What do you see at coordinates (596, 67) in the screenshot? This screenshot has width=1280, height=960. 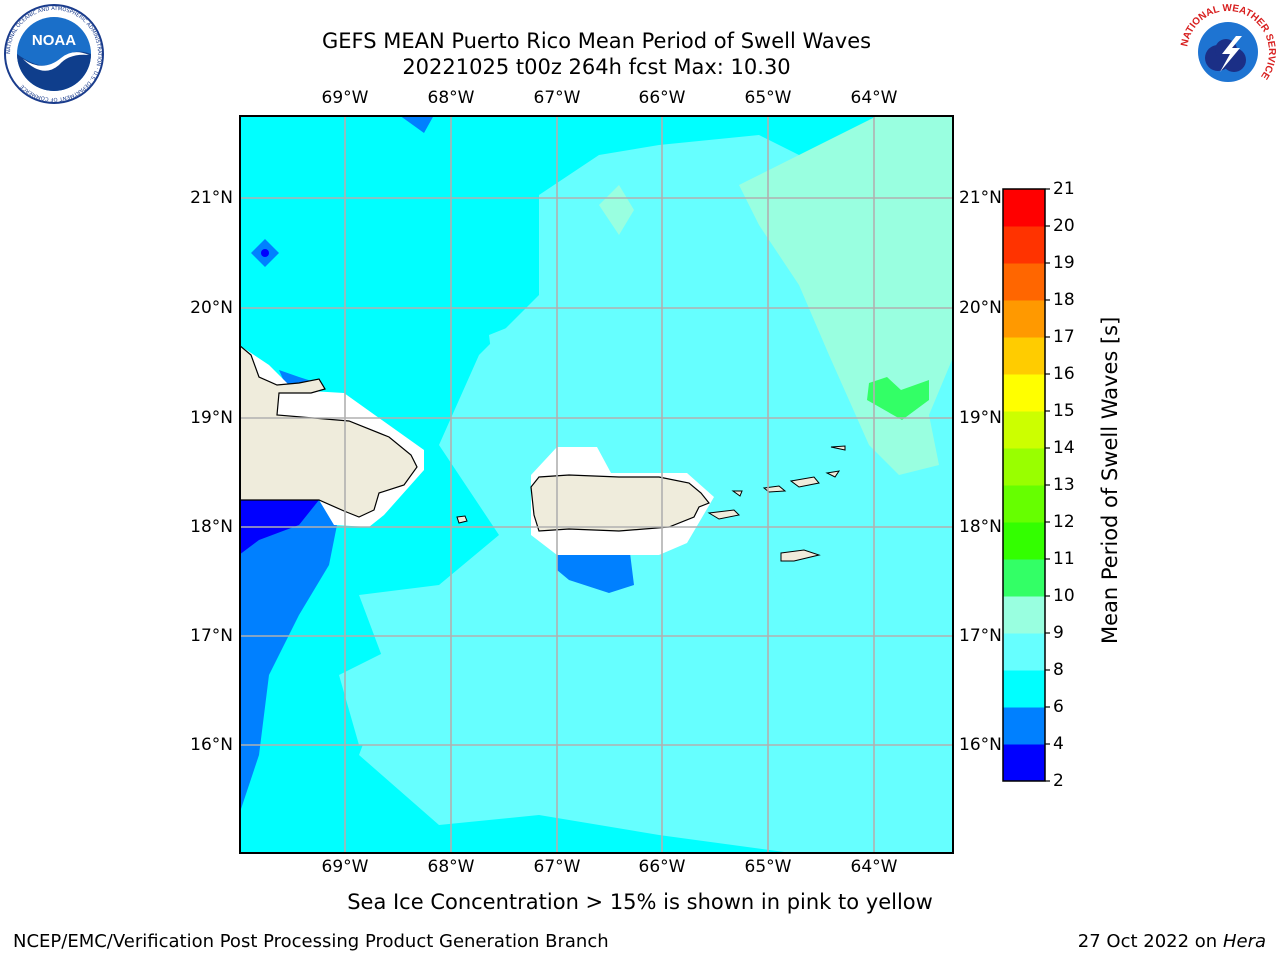 I see `chart-subtitle: 20221025 t00z 264h fcst Max: 10.30` at bounding box center [596, 67].